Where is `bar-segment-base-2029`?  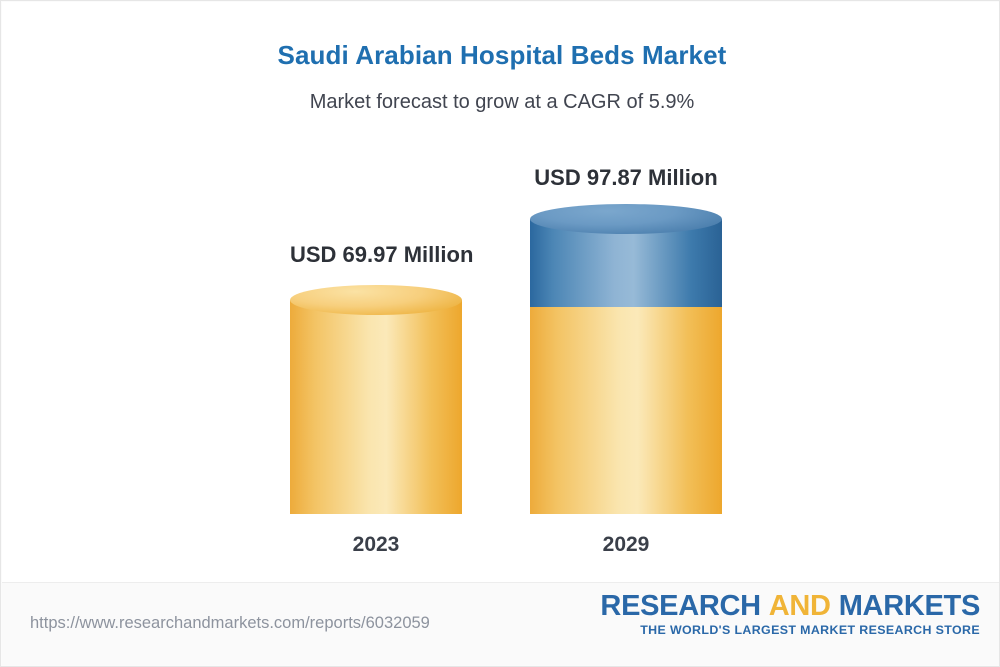
bar-segment-base-2029 is located at coordinates (626, 410).